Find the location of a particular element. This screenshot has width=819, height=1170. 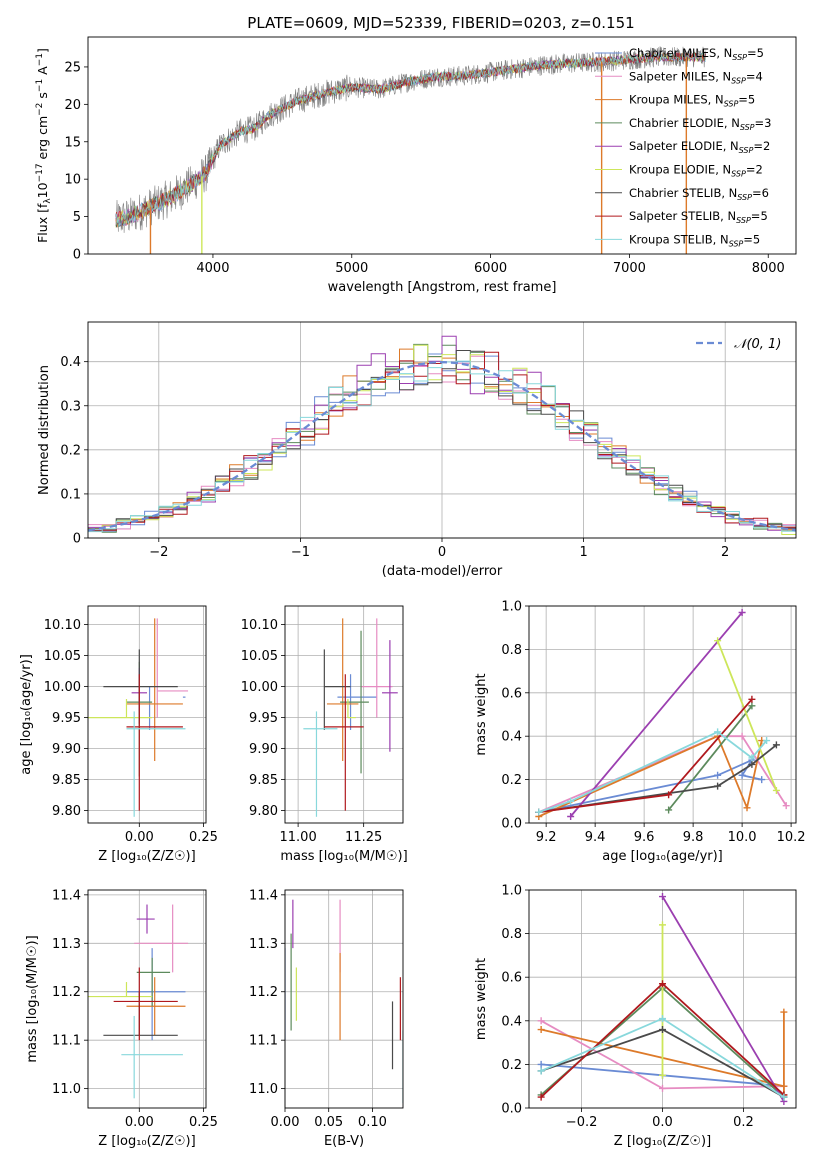

x-tick-label: 6000 is located at coordinates (490, 268).